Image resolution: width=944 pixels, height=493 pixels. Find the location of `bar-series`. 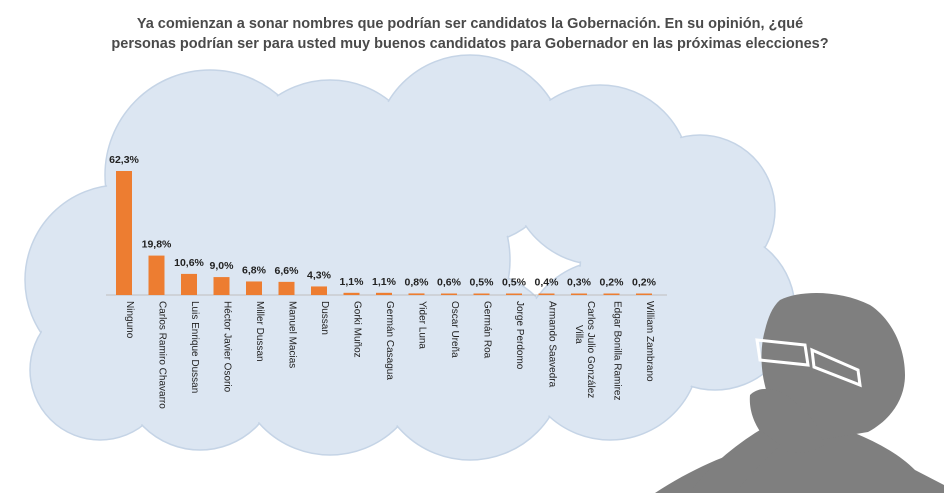

bar-series is located at coordinates (384, 233).